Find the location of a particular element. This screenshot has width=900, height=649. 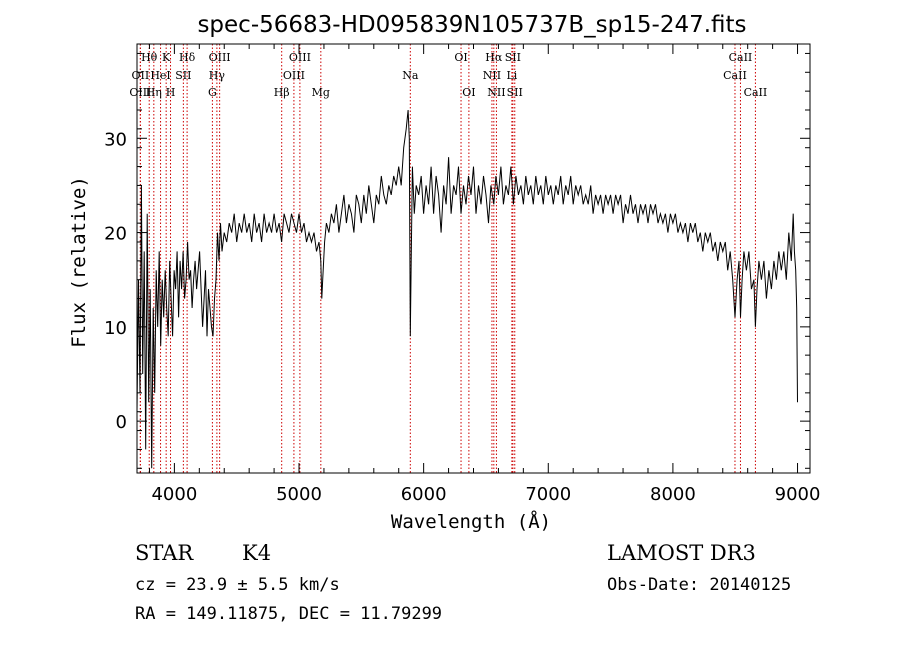

x-tick-label: 9000 is located at coordinates (798, 494).